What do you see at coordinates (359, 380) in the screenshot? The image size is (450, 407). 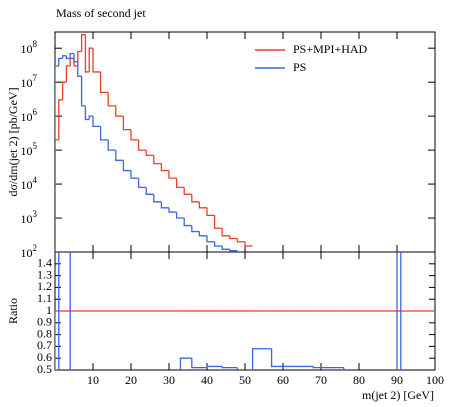 I see `x-tick-label: 80` at bounding box center [359, 380].